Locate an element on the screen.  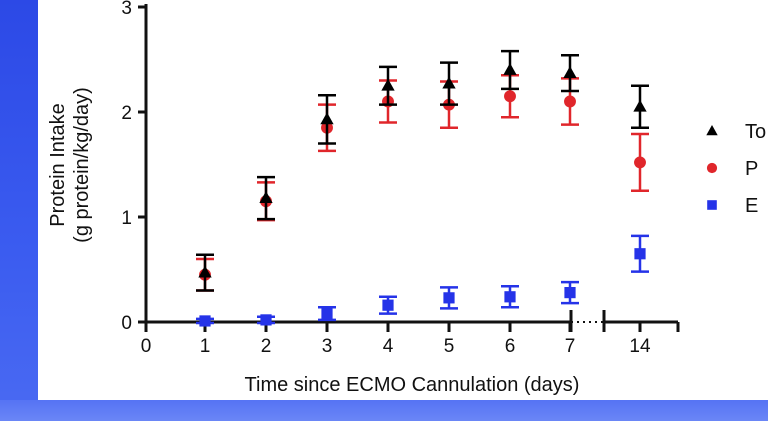
legend-label: P is located at coordinates (751, 169).